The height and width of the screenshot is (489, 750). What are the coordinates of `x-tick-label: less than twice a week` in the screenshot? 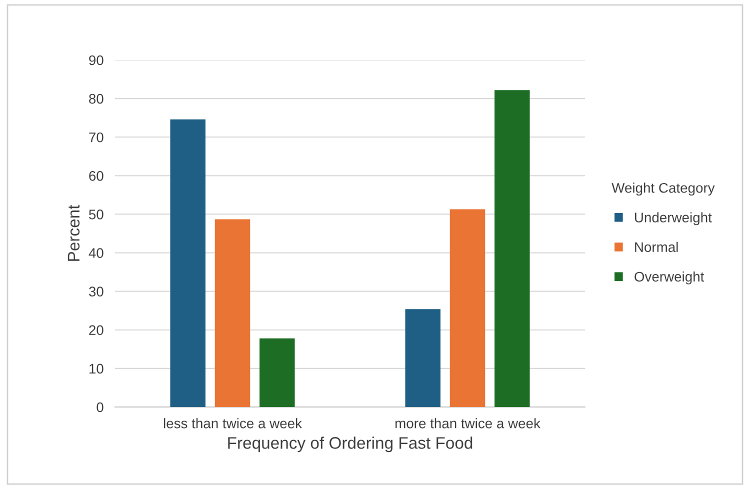 It's located at (233, 423).